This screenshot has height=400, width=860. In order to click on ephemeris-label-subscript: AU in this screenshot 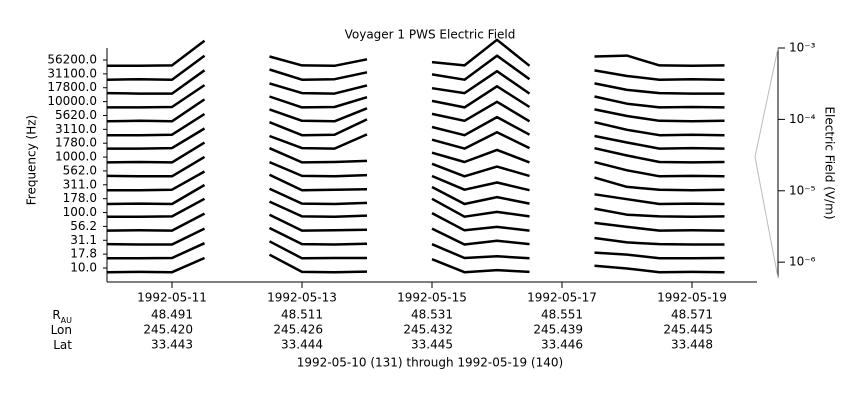, I will do `click(66, 320)`.